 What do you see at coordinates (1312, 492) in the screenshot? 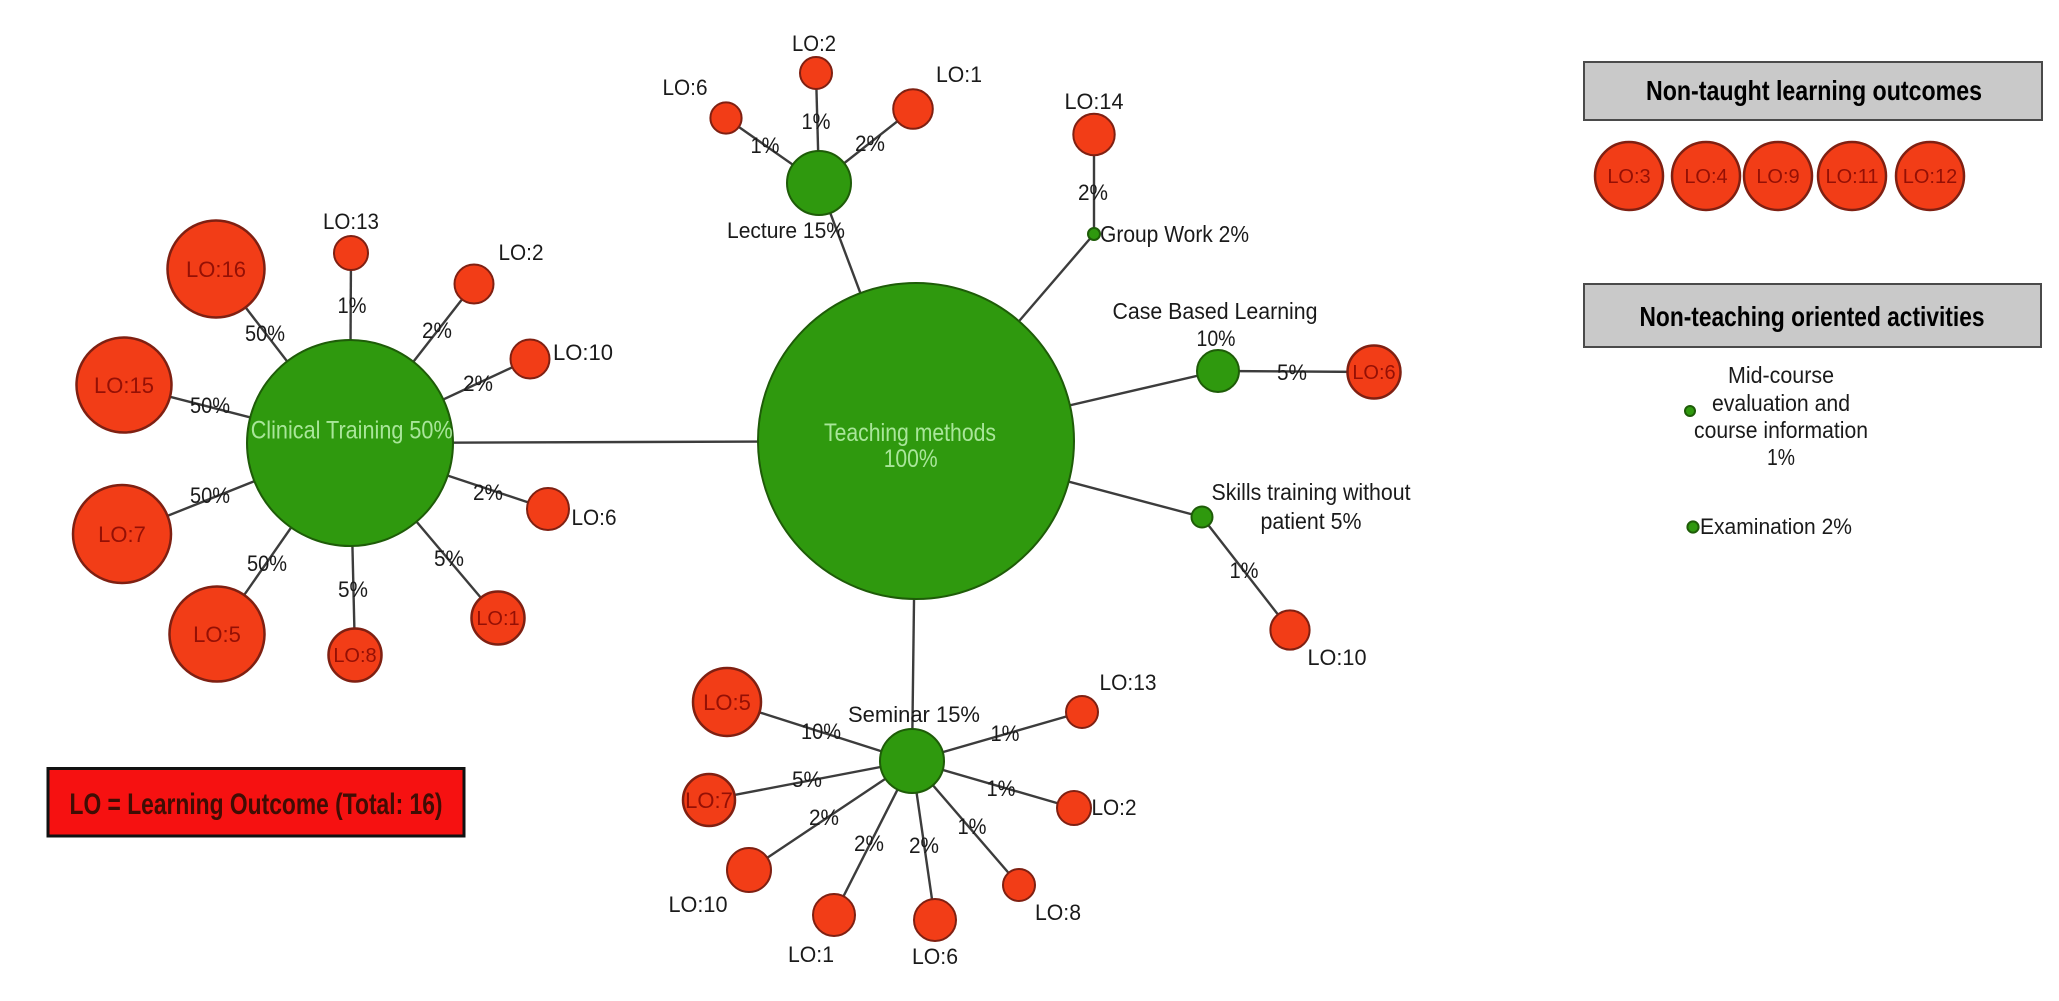
I see `svg-text: Skills training without` at bounding box center [1312, 492].